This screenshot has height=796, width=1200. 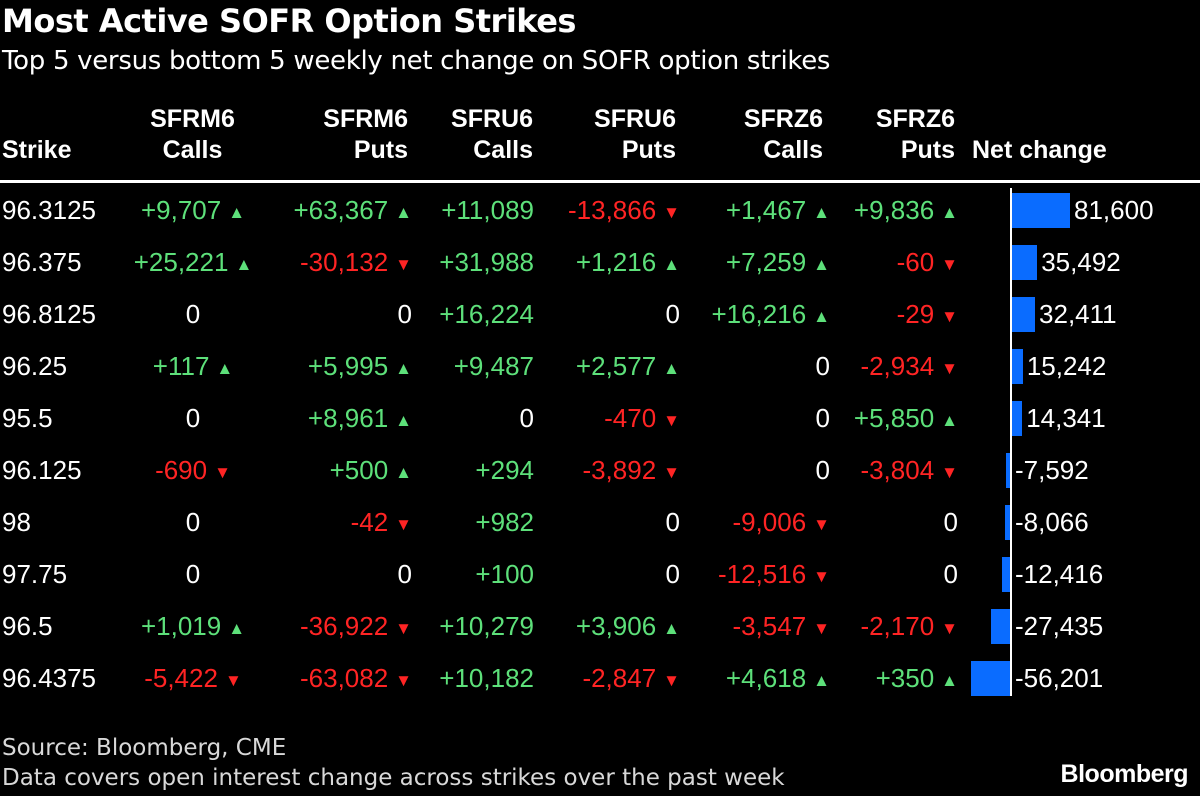 I want to click on value-cell: +31,988, so click(x=477, y=262).